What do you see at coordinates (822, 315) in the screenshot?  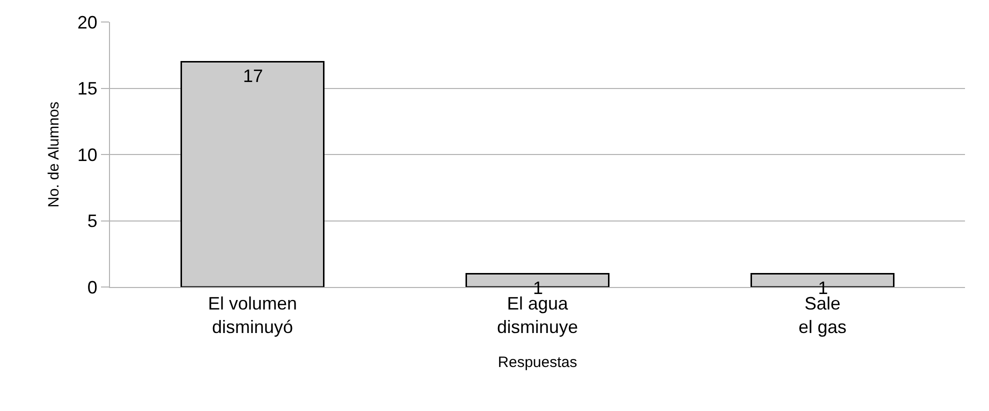 I see `x-tick-label: Sale el gas` at bounding box center [822, 315].